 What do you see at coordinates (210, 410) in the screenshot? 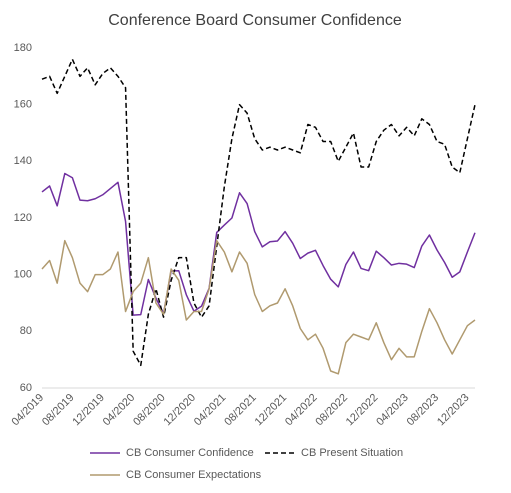
I see `x-tick-label: 04/2021` at bounding box center [210, 410].